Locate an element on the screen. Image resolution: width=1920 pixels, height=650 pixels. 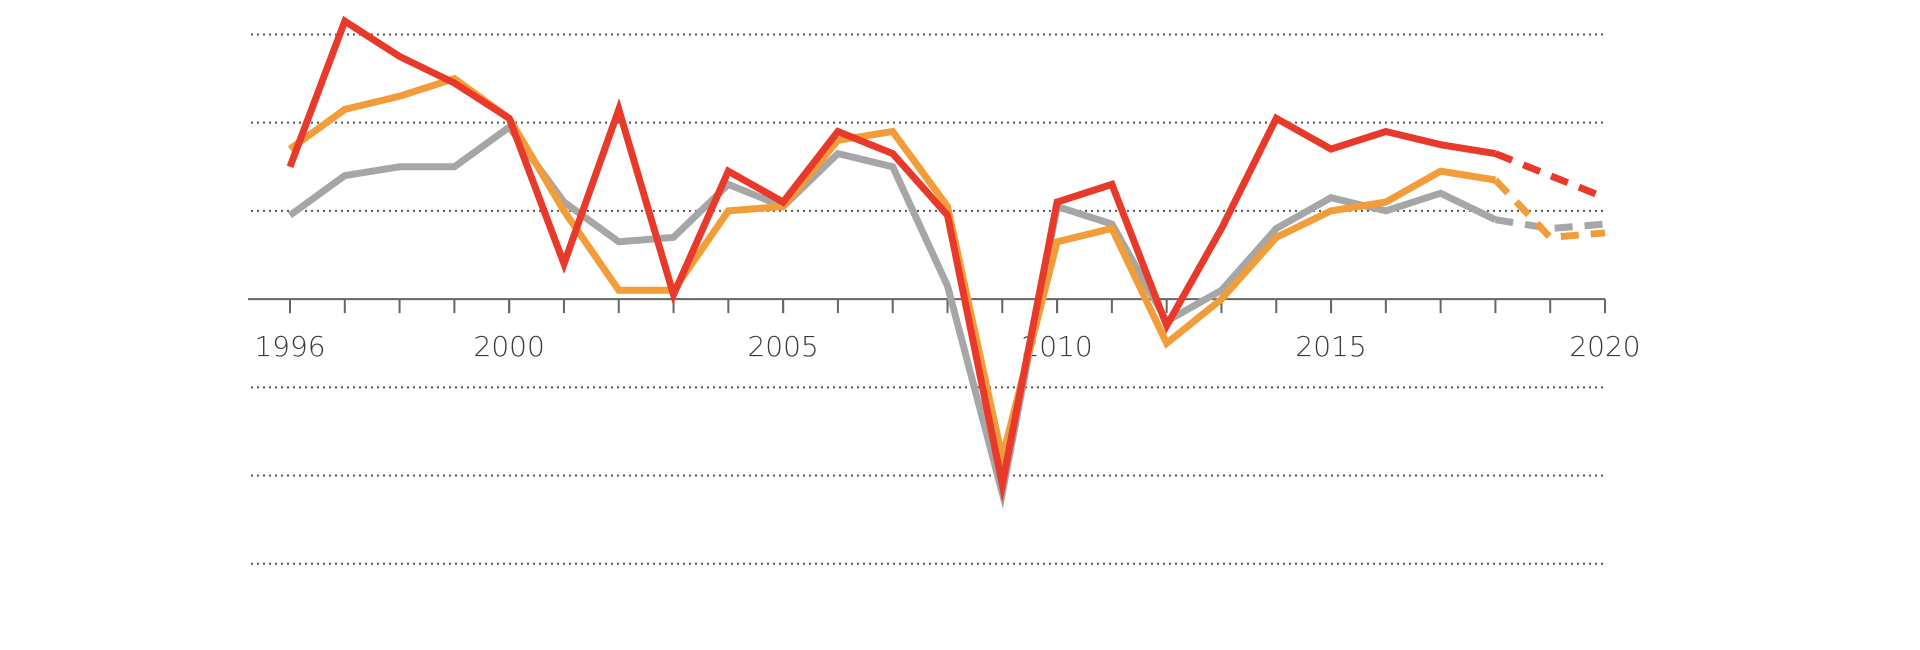
x-tick-label: 2020 is located at coordinates (1604, 346).